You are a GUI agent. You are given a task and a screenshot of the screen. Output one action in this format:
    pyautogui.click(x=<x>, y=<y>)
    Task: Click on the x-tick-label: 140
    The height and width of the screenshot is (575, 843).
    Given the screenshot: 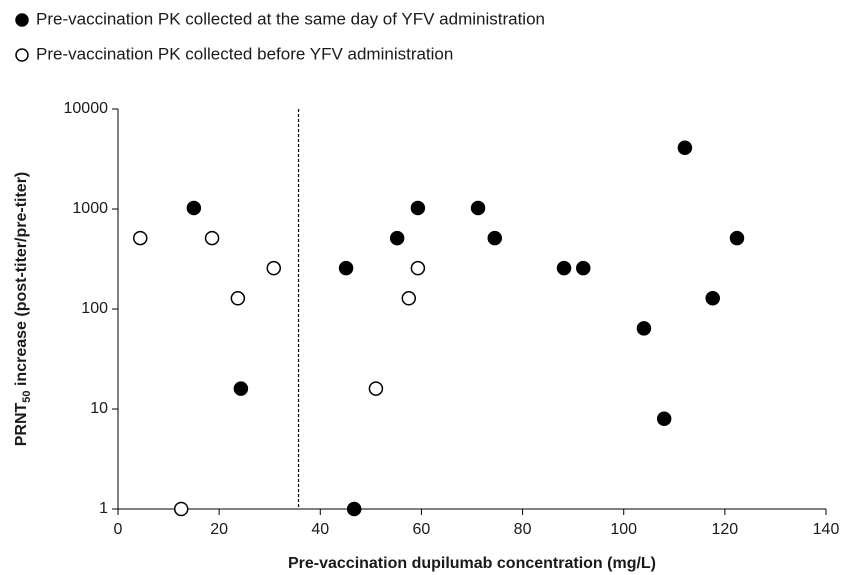 What is the action you would take?
    pyautogui.click(x=826, y=529)
    